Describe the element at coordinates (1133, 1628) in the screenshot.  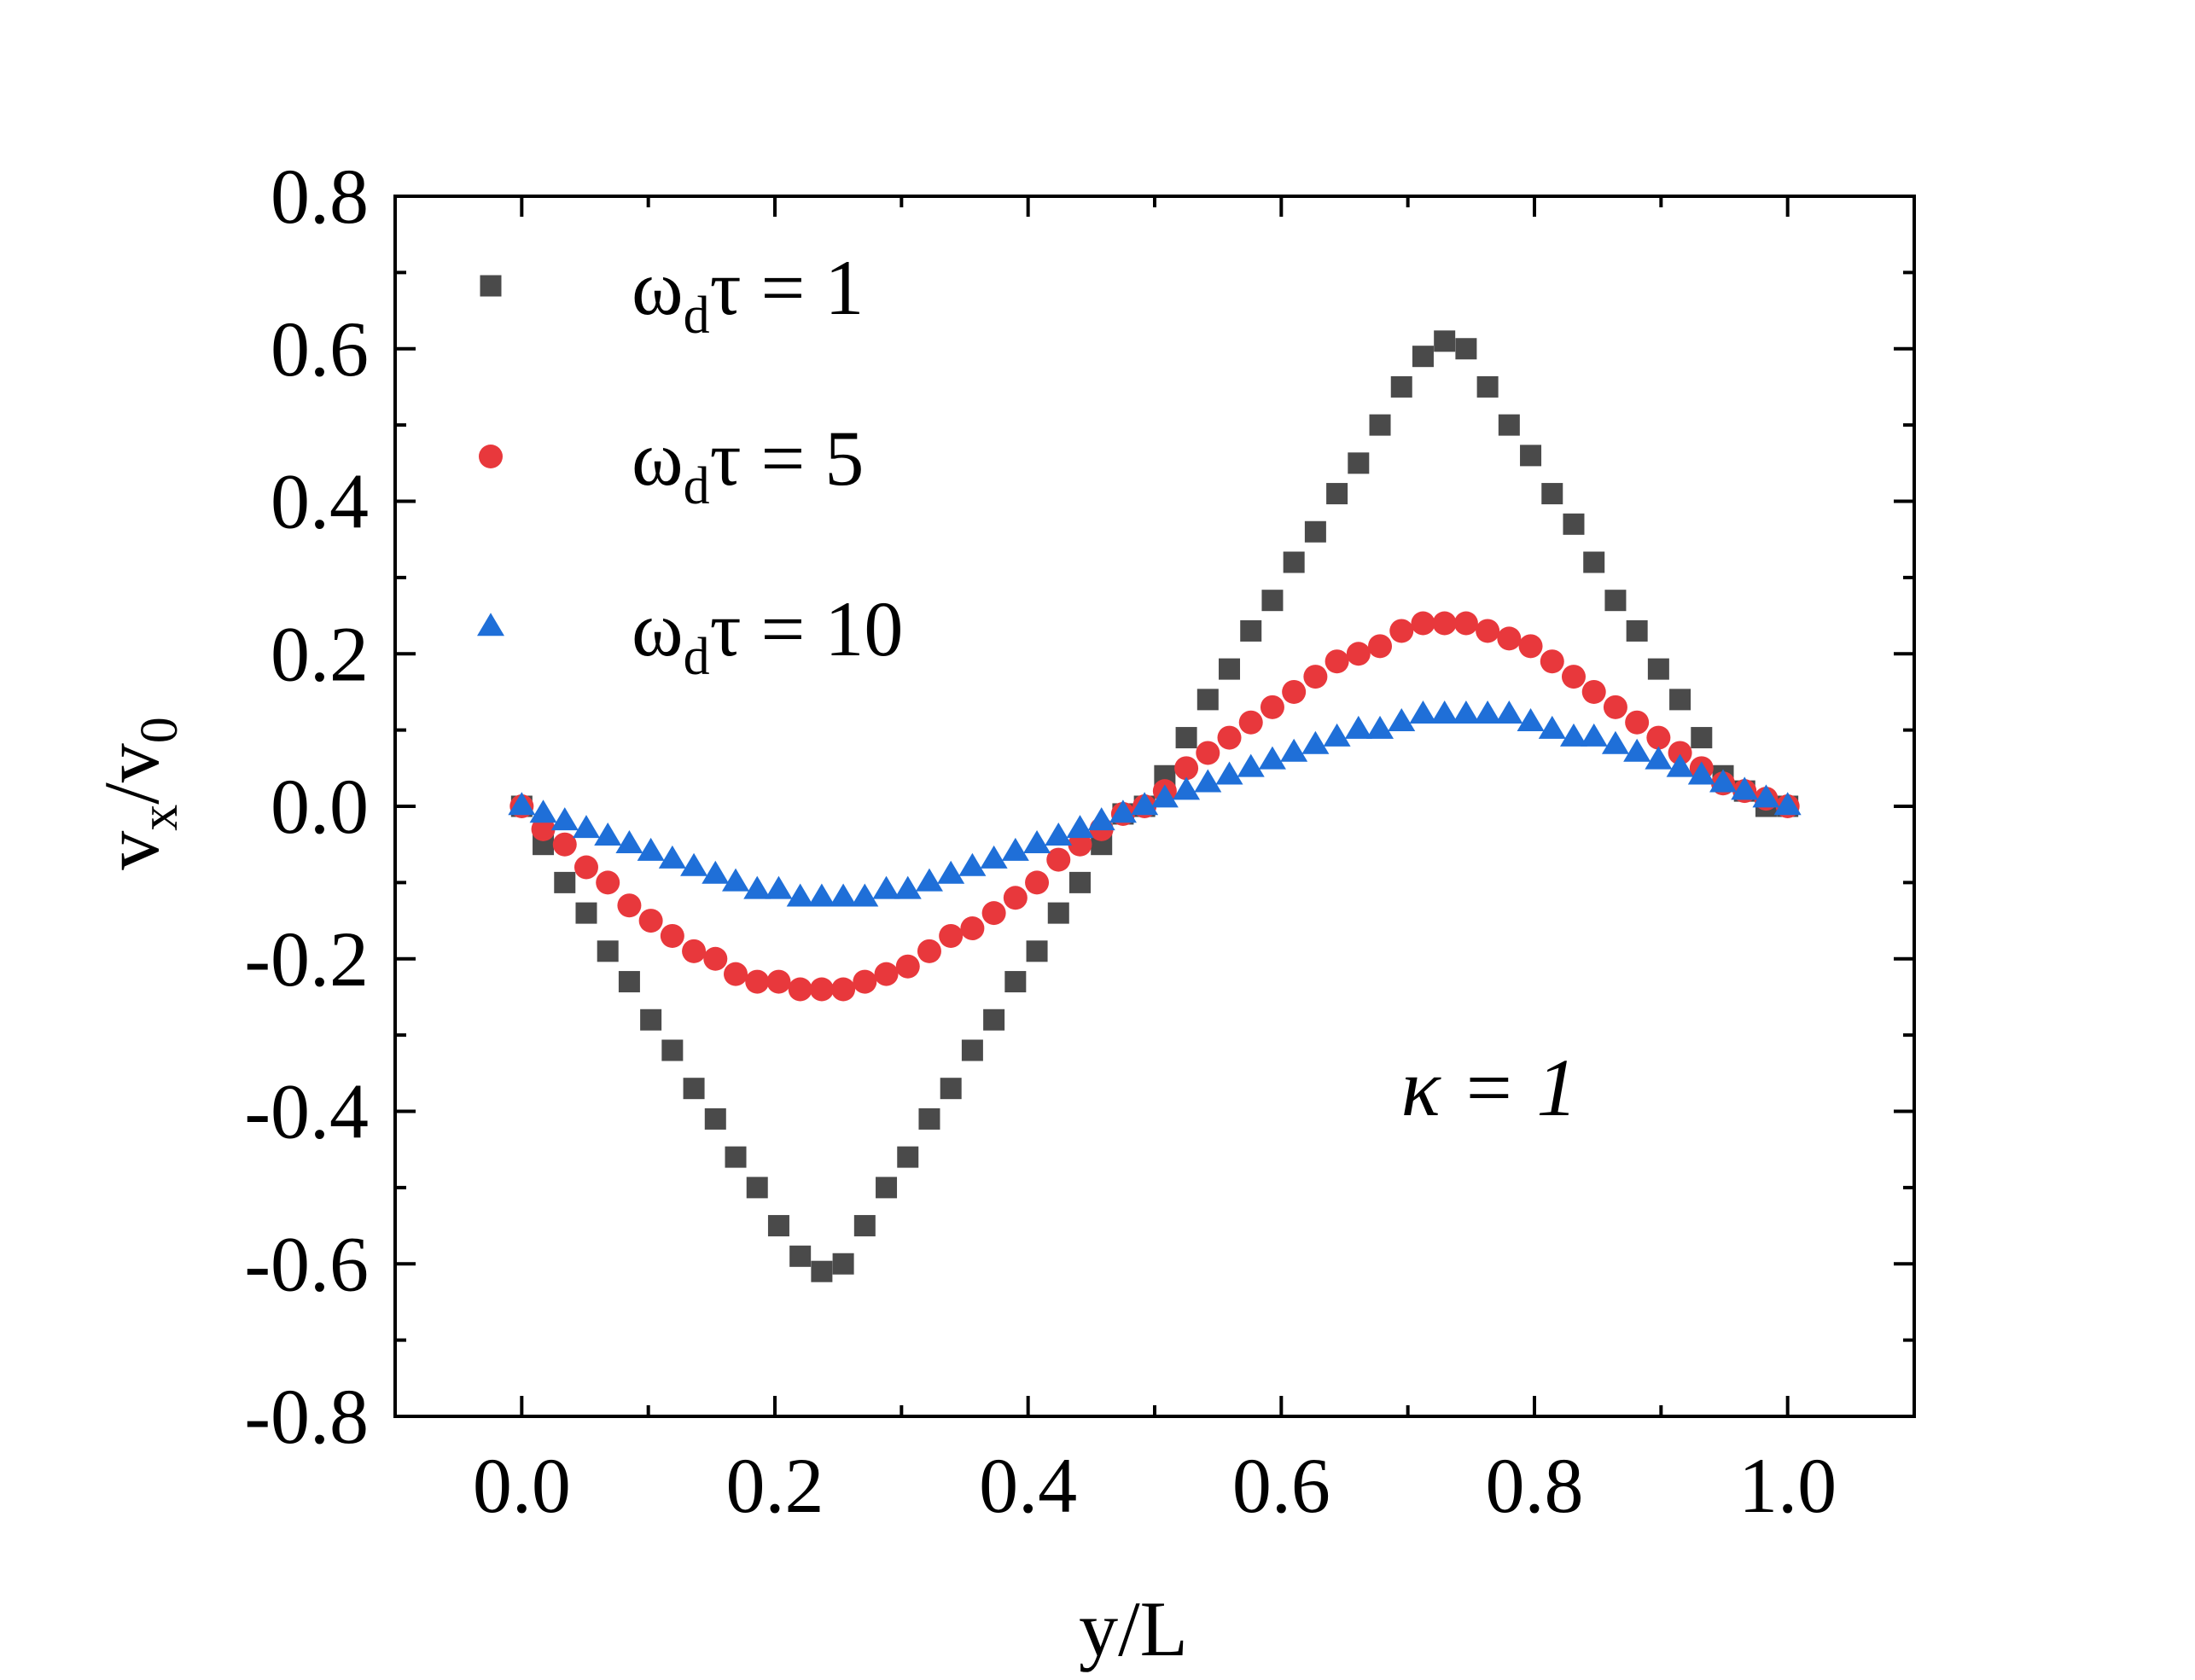
I see `x-axis-label: y/L` at that location.